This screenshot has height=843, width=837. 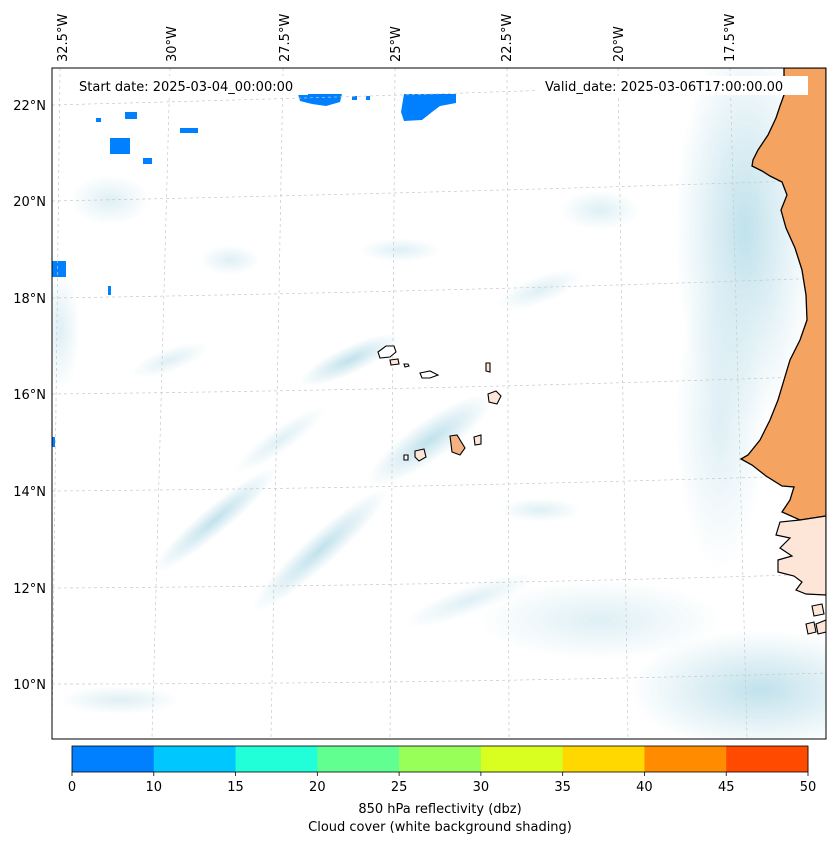 I want to click on lon-label: 32.5°W, so click(x=63, y=38).